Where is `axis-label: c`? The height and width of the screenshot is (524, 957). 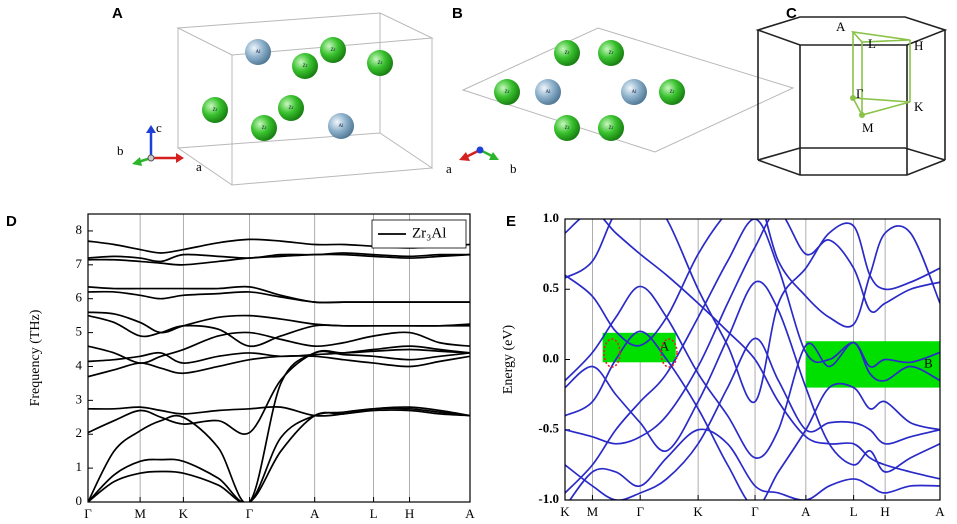
axis-label: c is located at coordinates (159, 127).